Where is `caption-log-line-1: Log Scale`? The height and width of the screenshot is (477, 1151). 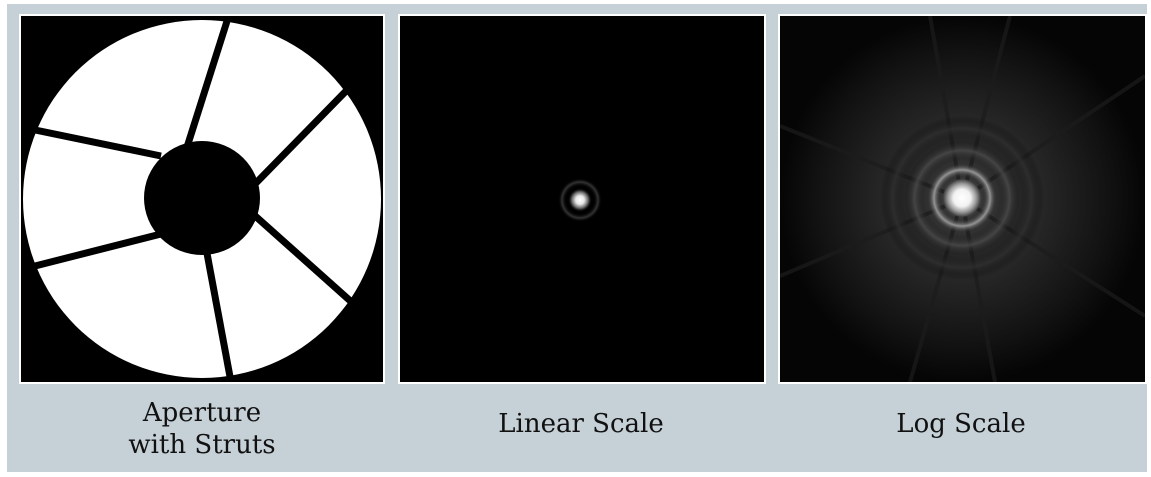 caption-log-line-1: Log Scale is located at coordinates (961, 424).